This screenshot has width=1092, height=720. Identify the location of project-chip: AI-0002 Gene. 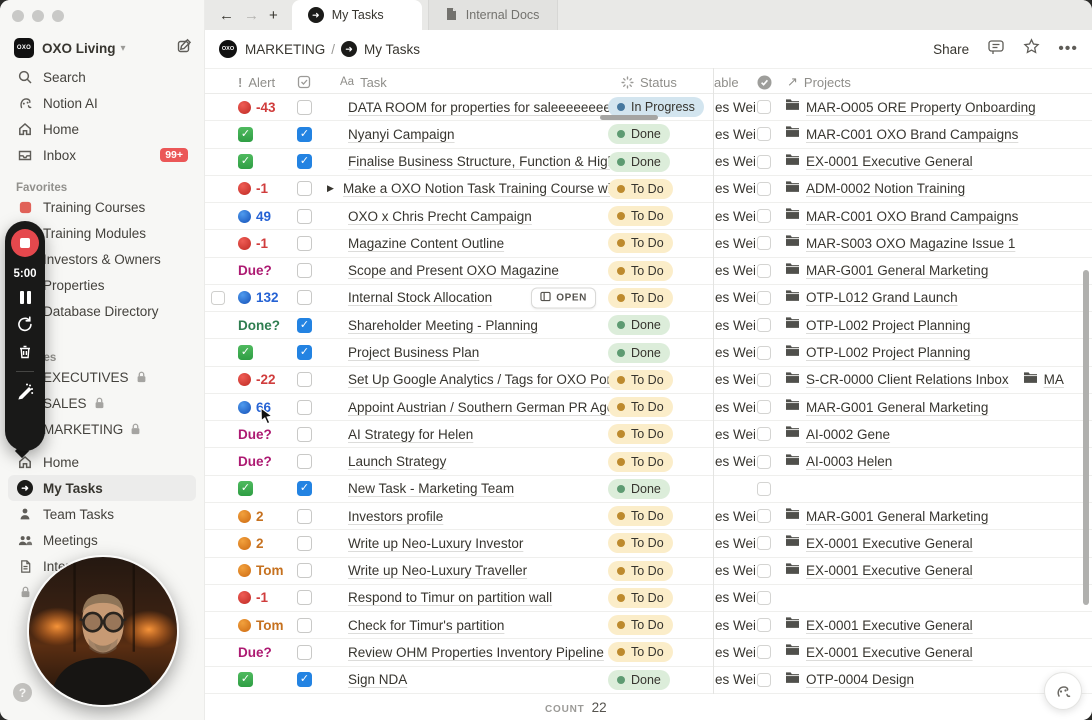
(837, 434).